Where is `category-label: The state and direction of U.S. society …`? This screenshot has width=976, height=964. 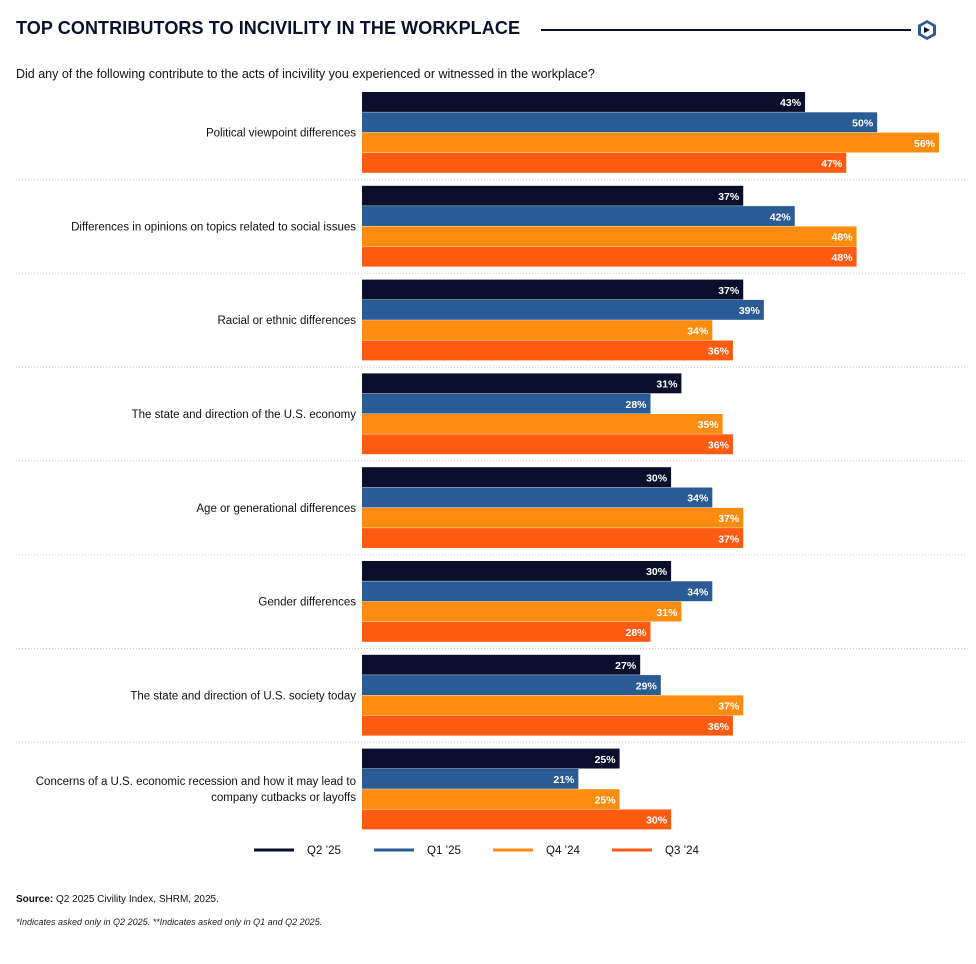
category-label: The state and direction of U.S. society … is located at coordinates (243, 696).